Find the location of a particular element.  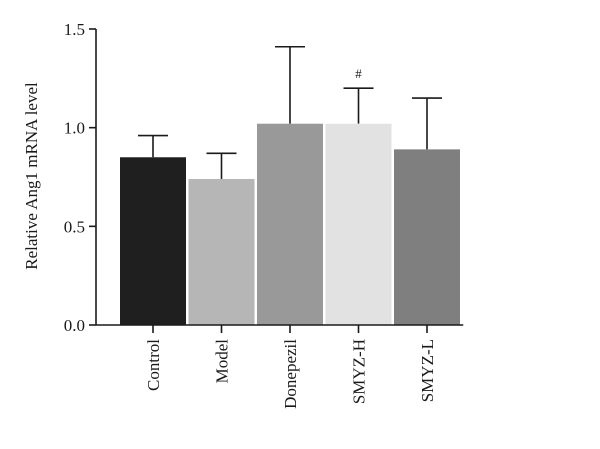

bar-smyz-h is located at coordinates (358, 224).